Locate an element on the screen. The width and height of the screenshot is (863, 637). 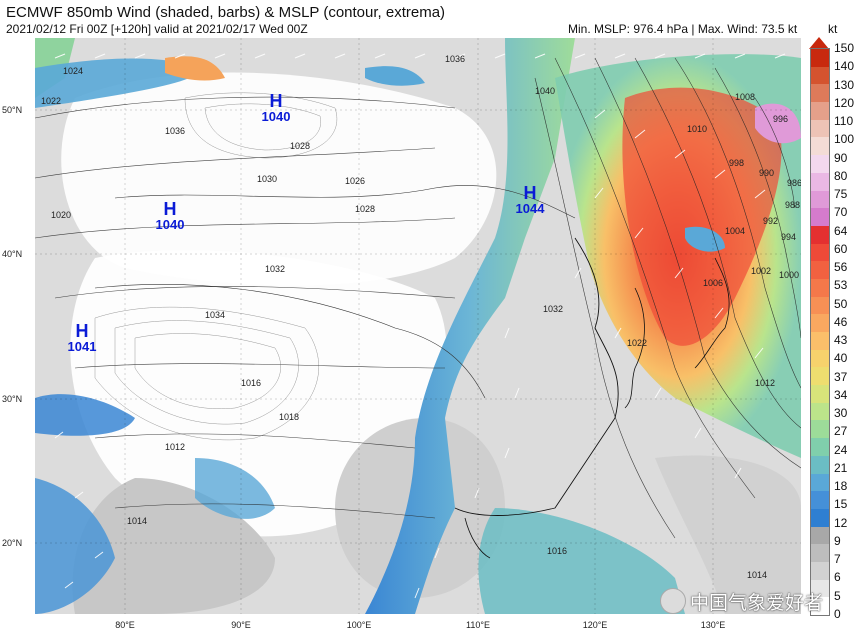
colorbar-tick-label: 50 is located at coordinates (841, 303).